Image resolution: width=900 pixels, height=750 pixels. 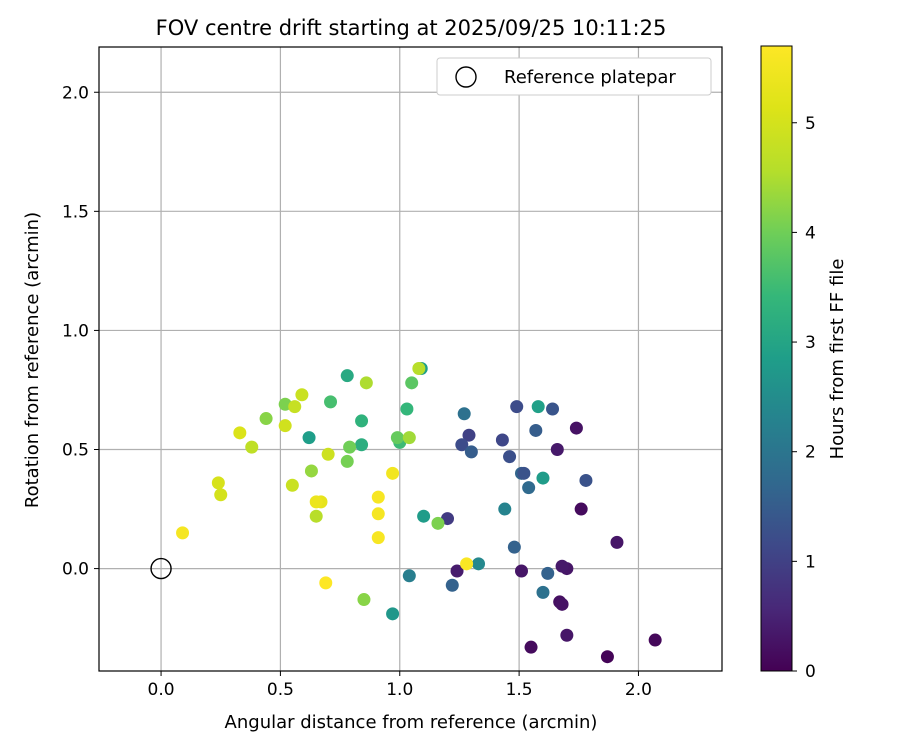 What do you see at coordinates (75, 331) in the screenshot?
I see `y-tick-label: 1.0` at bounding box center [75, 331].